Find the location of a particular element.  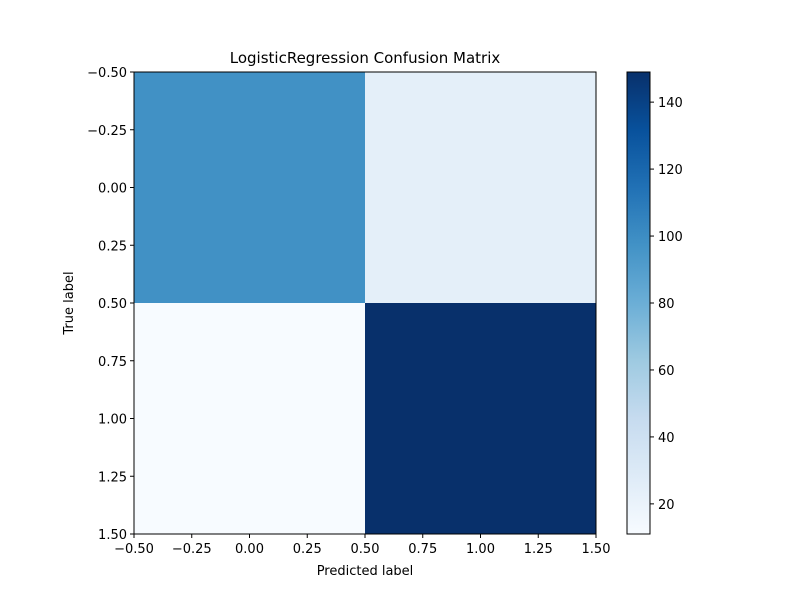

y-tick-label: 0.75 is located at coordinates (112, 362).